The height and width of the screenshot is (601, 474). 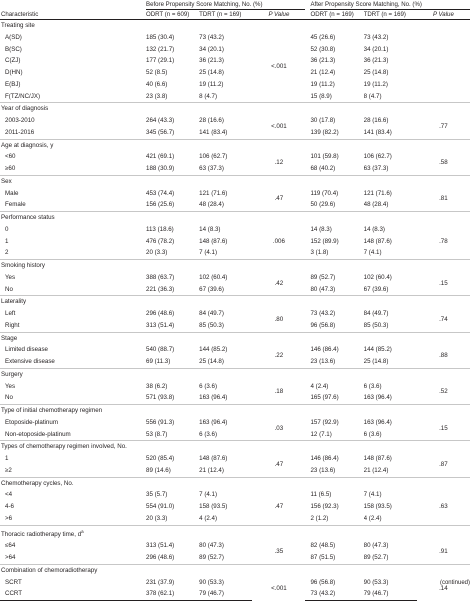 What do you see at coordinates (73, 570) in the screenshot?
I see `section-title: Combination of chemoradiotherapy` at bounding box center [73, 570].